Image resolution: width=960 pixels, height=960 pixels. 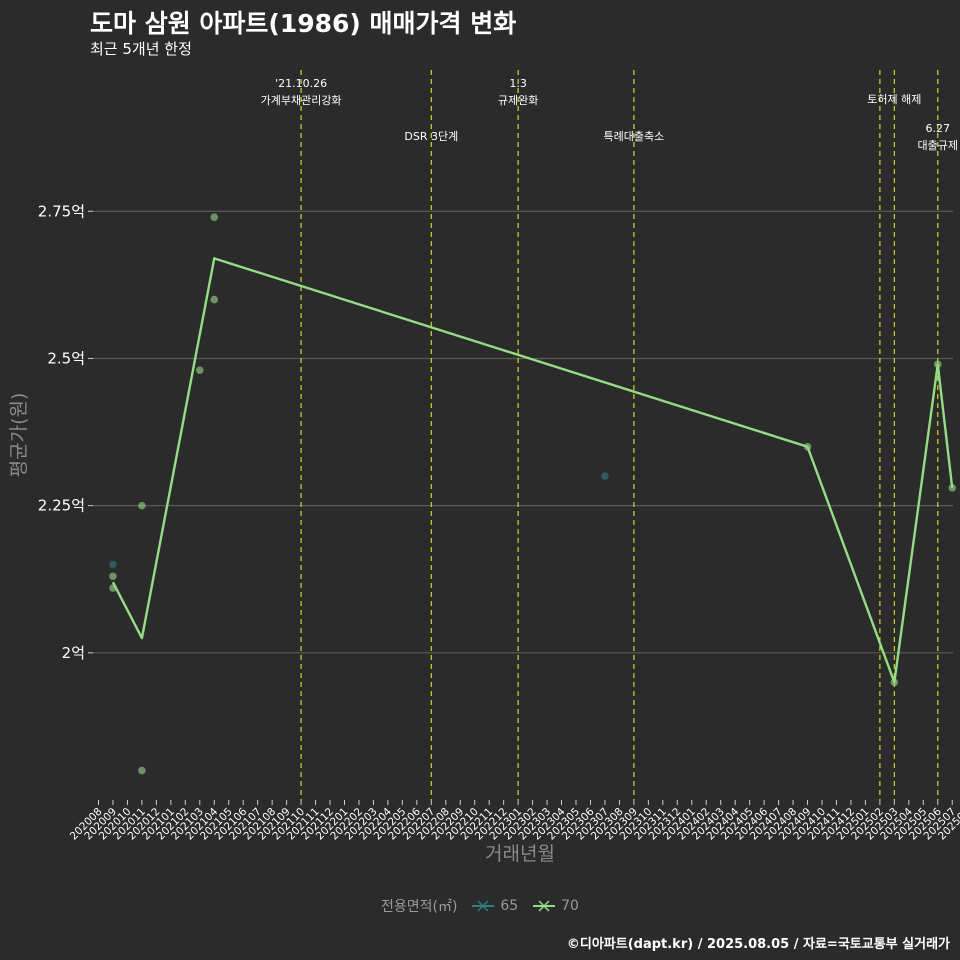 What do you see at coordinates (520, 854) in the screenshot?
I see `x-axis-title: 거래년월` at bounding box center [520, 854].